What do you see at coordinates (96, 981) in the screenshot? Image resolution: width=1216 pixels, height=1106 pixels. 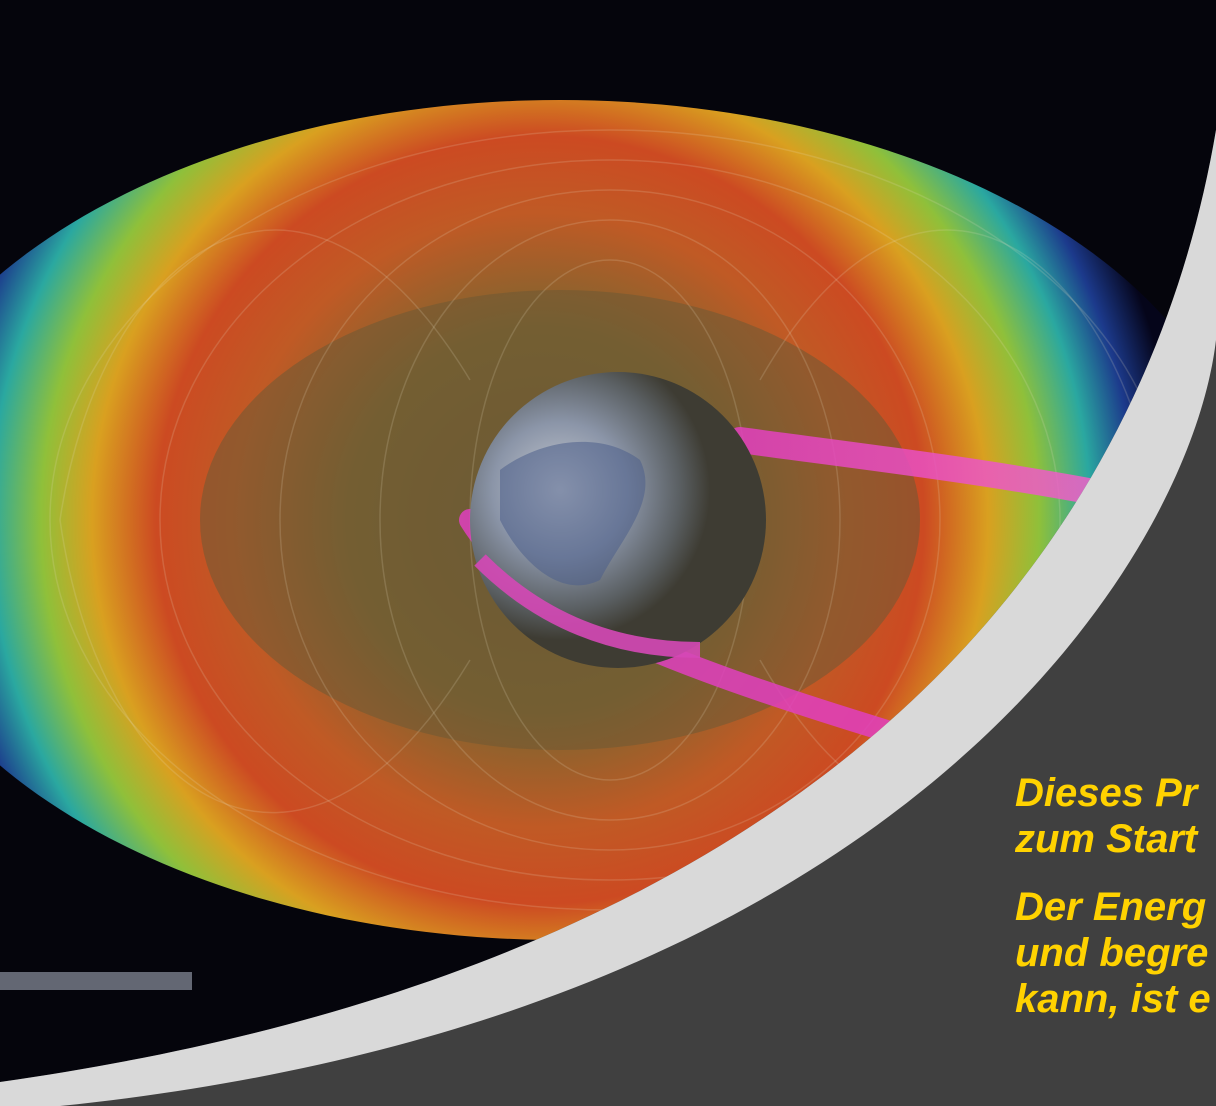 I see `caption-strip` at bounding box center [96, 981].